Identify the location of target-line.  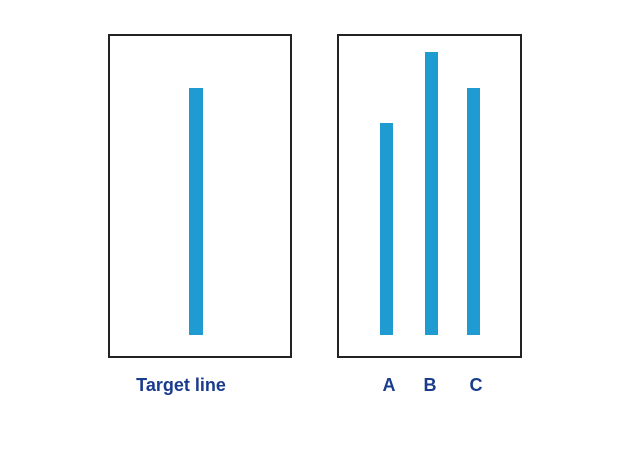
(196, 211).